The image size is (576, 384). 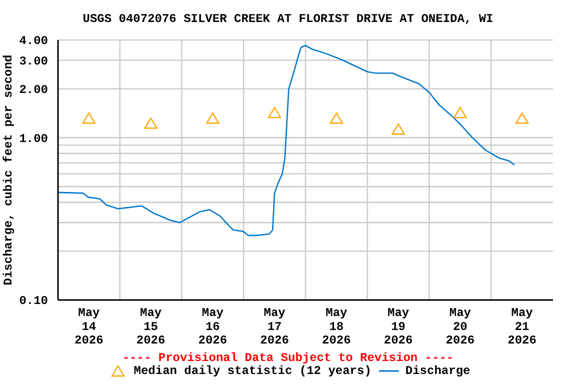 I want to click on x-tick-label: May 21 2026, so click(x=522, y=327).